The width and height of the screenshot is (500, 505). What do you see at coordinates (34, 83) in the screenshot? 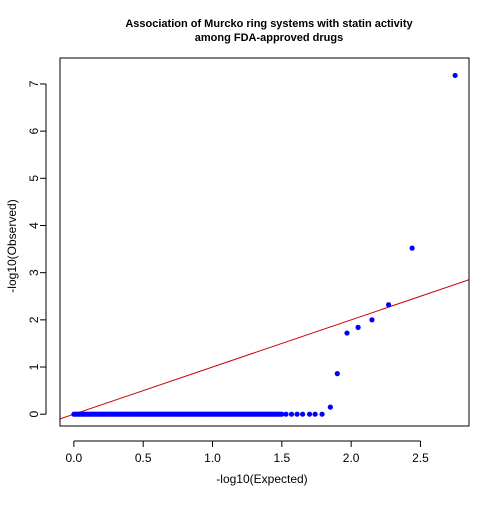
I see `y-tick-label: 7` at bounding box center [34, 83].